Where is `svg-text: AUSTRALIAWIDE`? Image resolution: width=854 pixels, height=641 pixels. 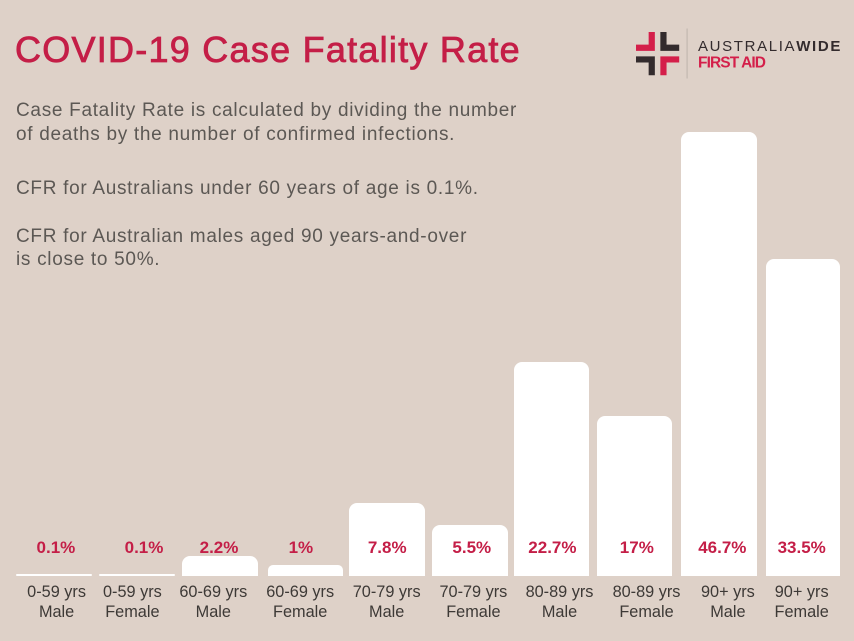 svg-text: AUSTRALIAWIDE is located at coordinates (770, 46).